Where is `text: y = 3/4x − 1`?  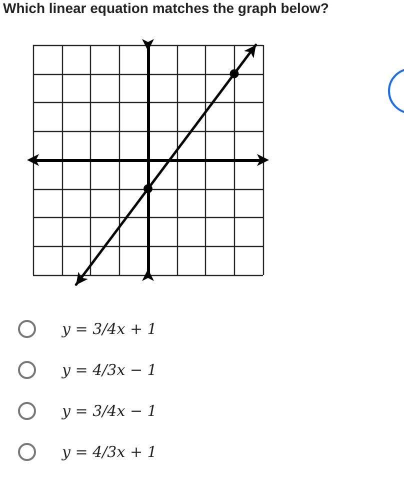 text: y = 3/4x − 1 is located at coordinates (109, 411).